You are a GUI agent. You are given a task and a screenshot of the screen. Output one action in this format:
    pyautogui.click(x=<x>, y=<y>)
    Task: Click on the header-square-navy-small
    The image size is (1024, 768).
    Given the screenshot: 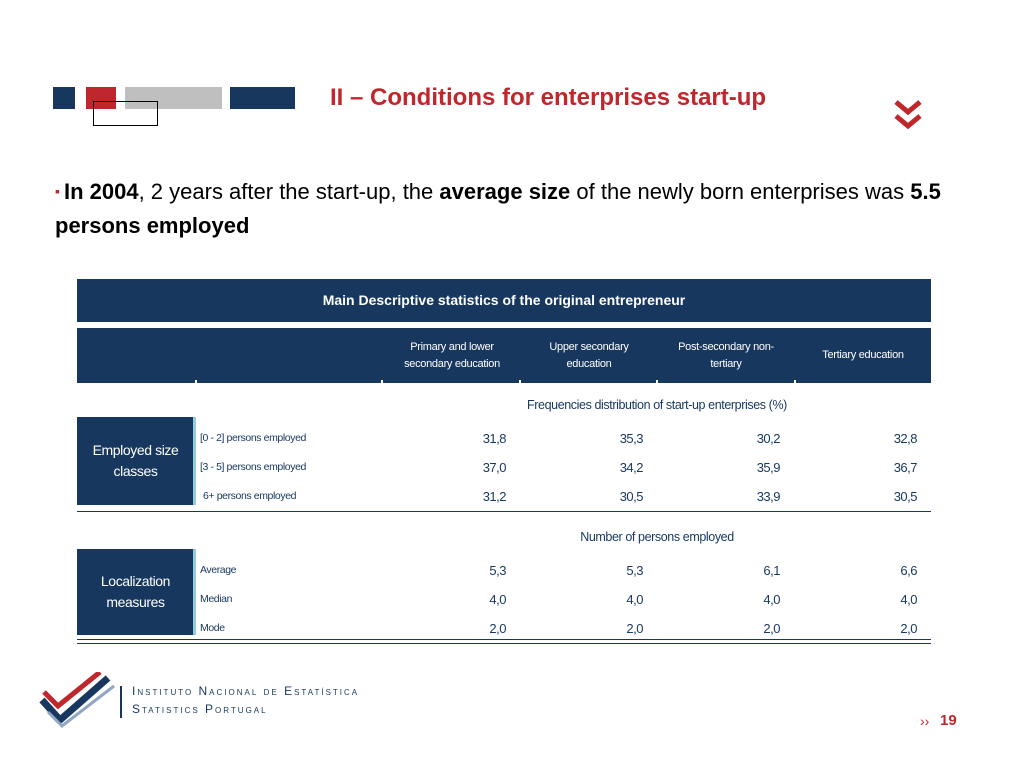 What is the action you would take?
    pyautogui.click(x=64, y=98)
    